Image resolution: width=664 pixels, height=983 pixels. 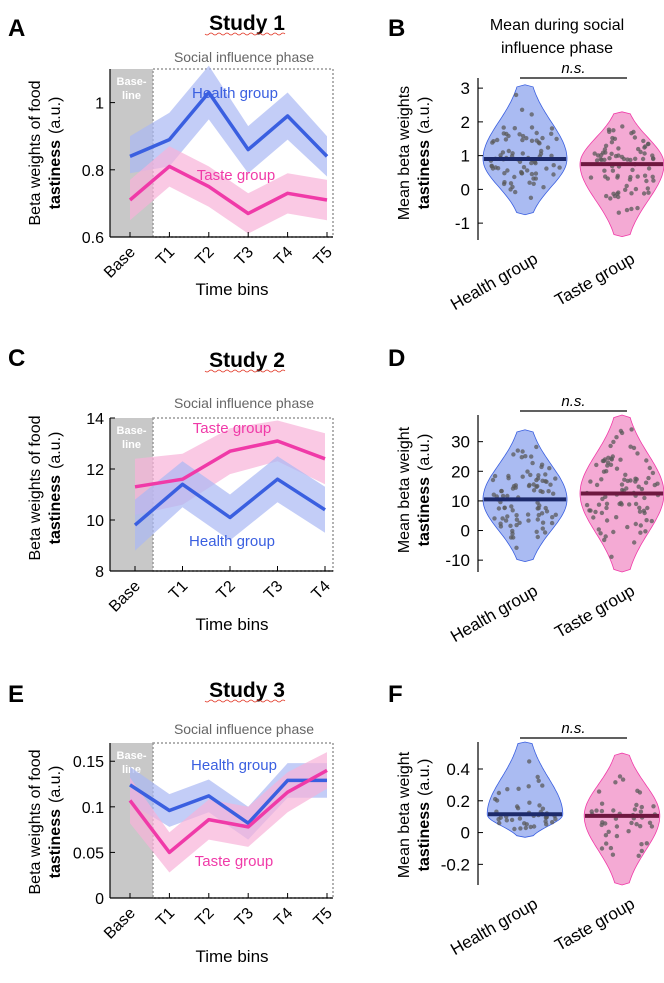 What do you see at coordinates (458, 801) in the screenshot?
I see `y-tick-label: 0.2` at bounding box center [458, 801].